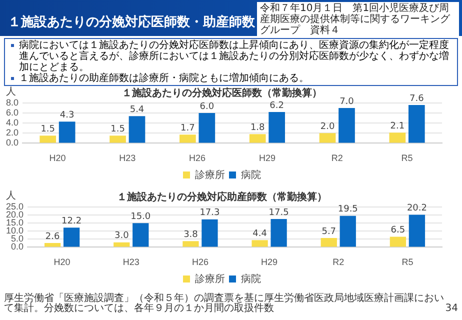 The width and height of the screenshot is (462, 320). I want to click on y-tick-label: 8.0, so click(12, 102).